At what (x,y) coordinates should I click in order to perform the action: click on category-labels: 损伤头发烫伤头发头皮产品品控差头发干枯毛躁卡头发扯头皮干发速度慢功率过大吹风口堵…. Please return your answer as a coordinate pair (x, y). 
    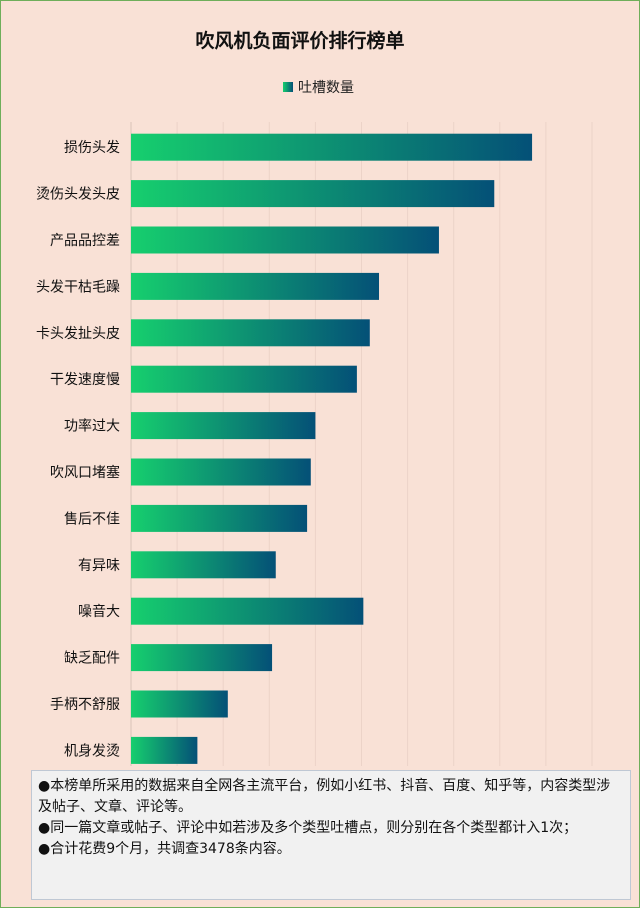
    Looking at the image, I should click on (78, 449).